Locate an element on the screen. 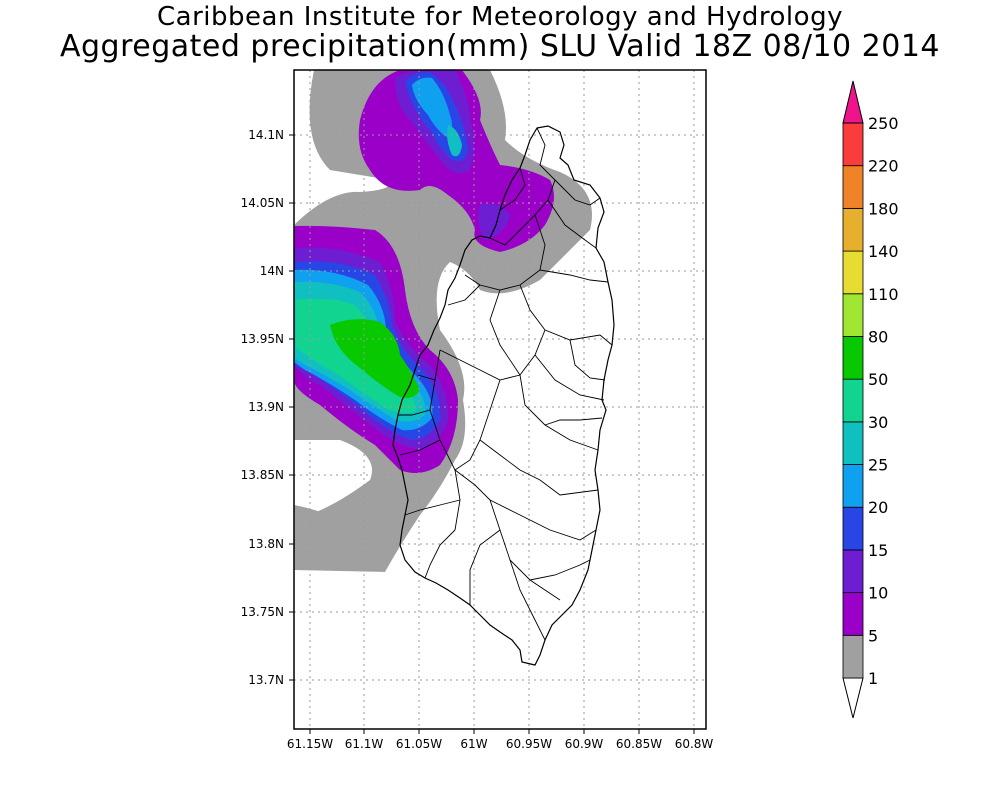  precip-contour-10mm-ne is located at coordinates (494, 221).